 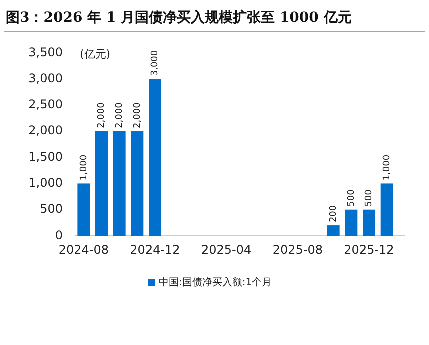 What do you see at coordinates (179, 17) in the screenshot?
I see `chart-title: 图3：2026 年 1 月国债净买入规模扩张至 1000 亿元` at bounding box center [179, 17].